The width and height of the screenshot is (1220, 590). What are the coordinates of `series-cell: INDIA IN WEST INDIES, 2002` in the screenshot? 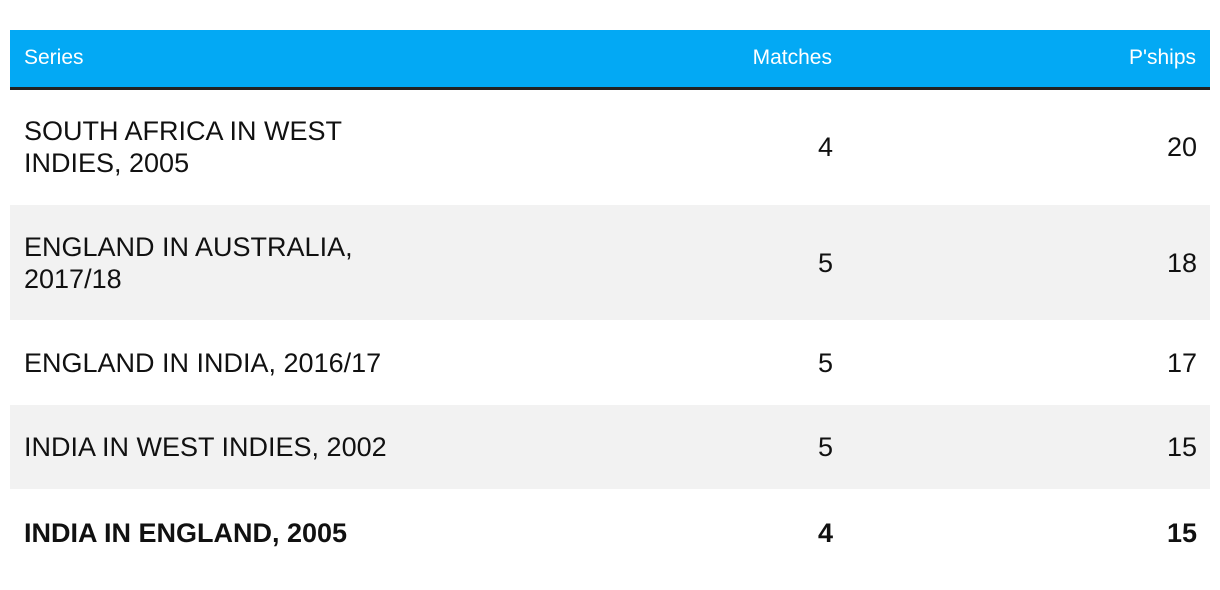 It's located at (260, 447).